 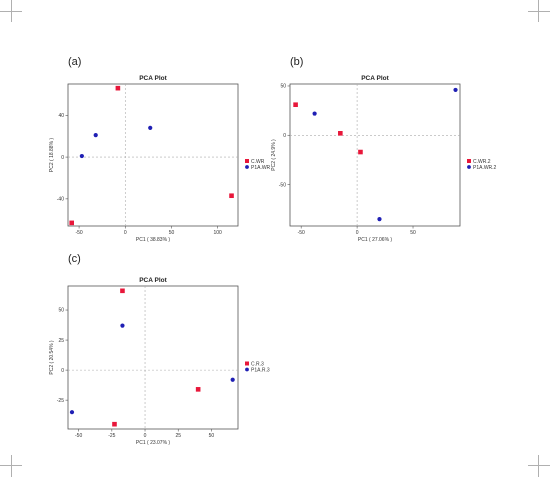 I want to click on chart2-y-tick-label: 0, so click(x=284, y=136).